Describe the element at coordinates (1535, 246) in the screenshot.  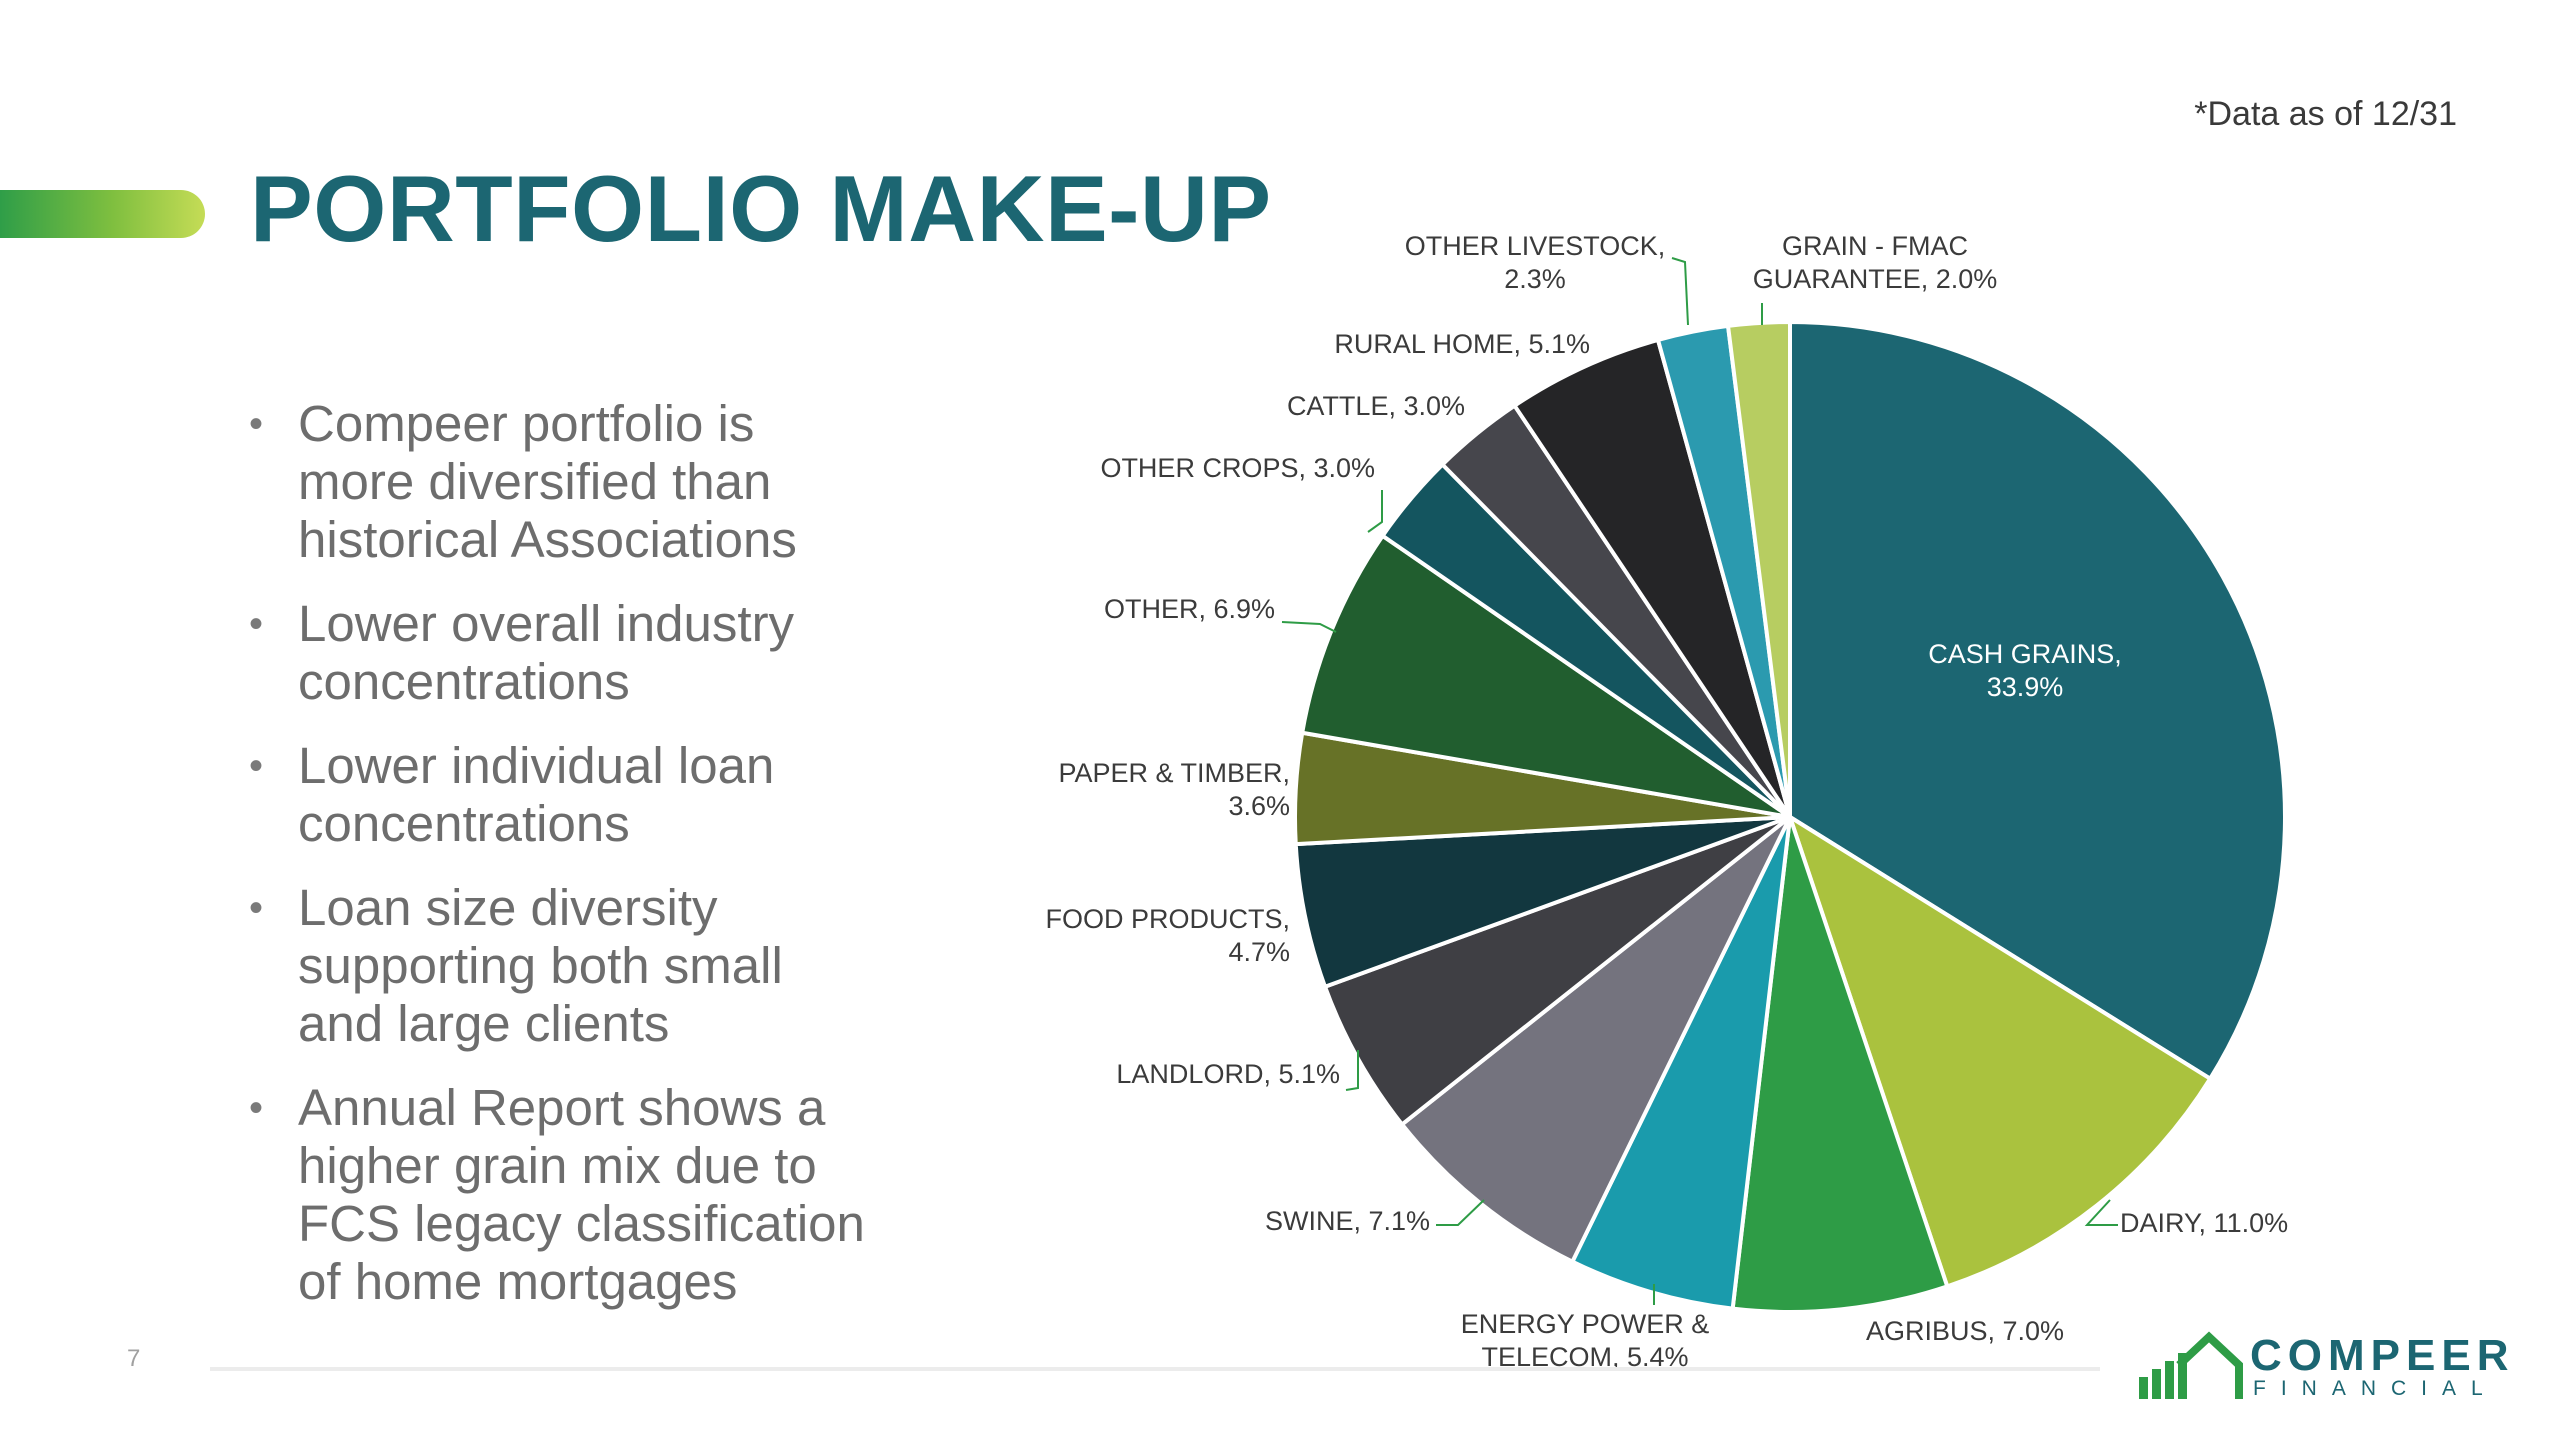
I see `pie-slice-label-name: OTHER LIVESTOCK,` at that location.